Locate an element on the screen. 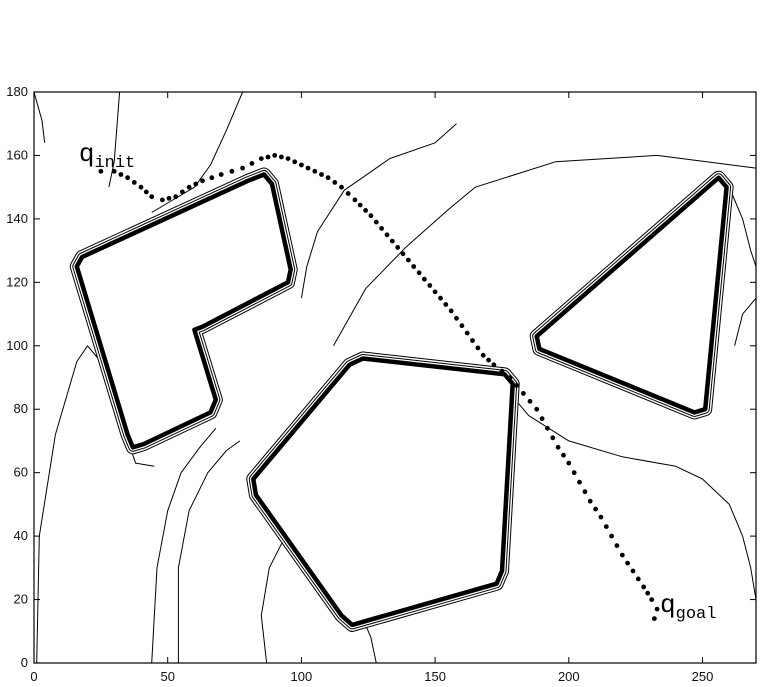 Image resolution: width=763 pixels, height=687 pixels. x-tick-label-250: 250 is located at coordinates (703, 676).